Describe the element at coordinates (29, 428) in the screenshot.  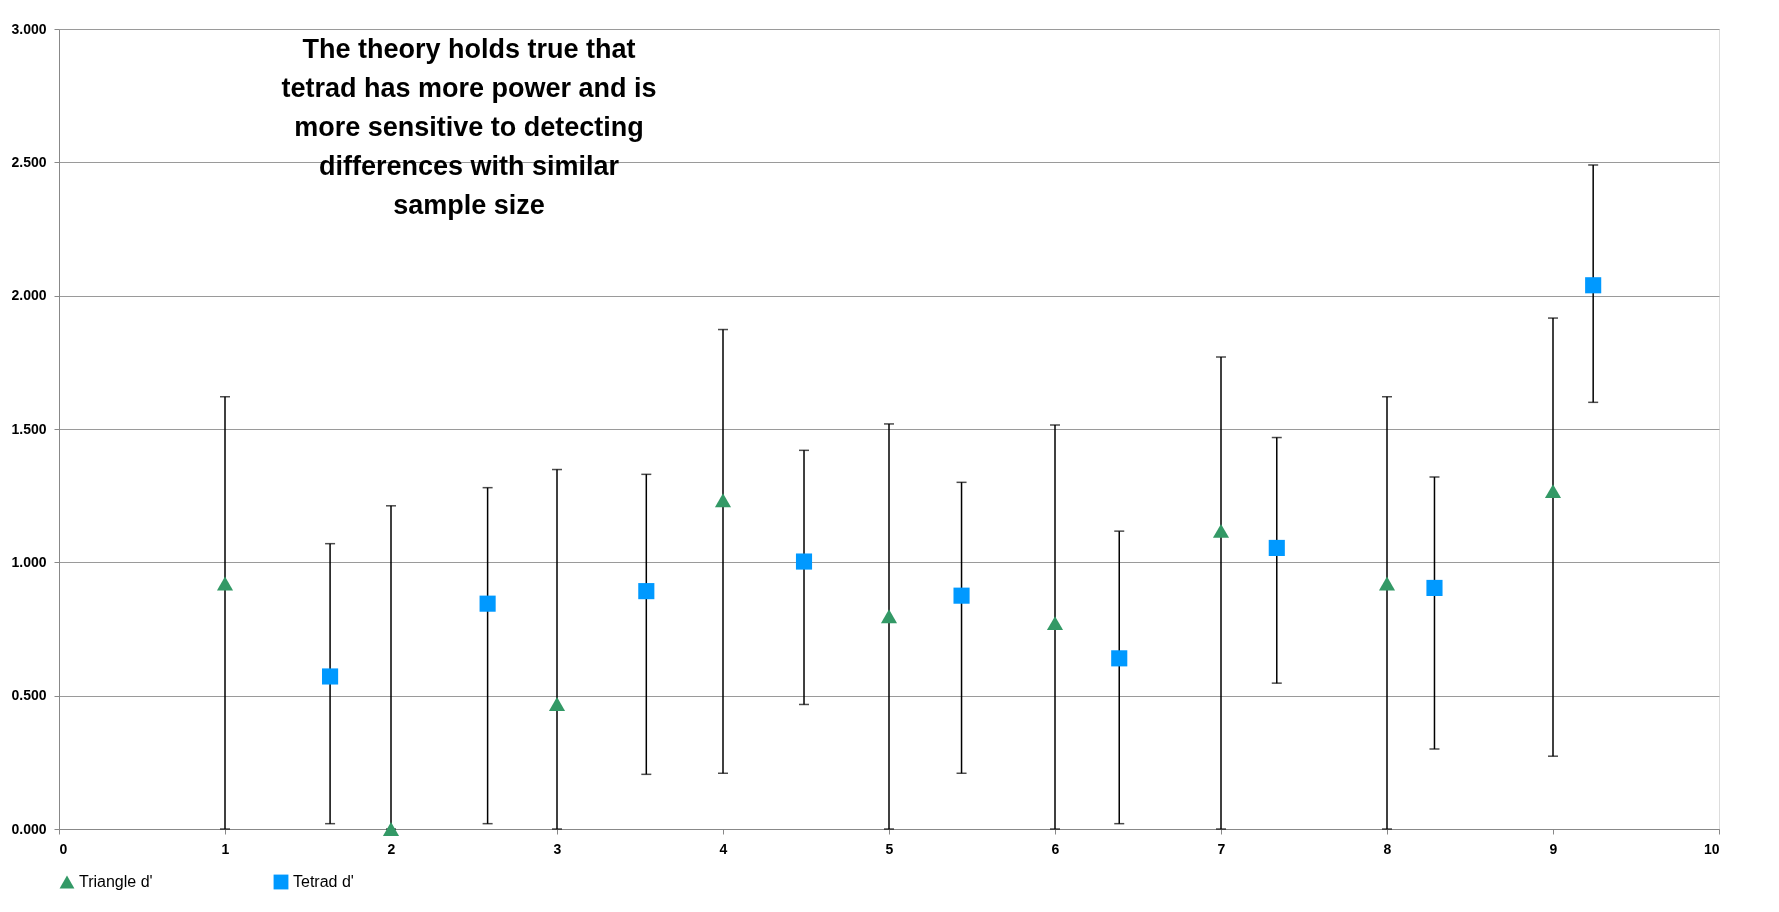
I see `y-tick-label: 1.500` at that location.